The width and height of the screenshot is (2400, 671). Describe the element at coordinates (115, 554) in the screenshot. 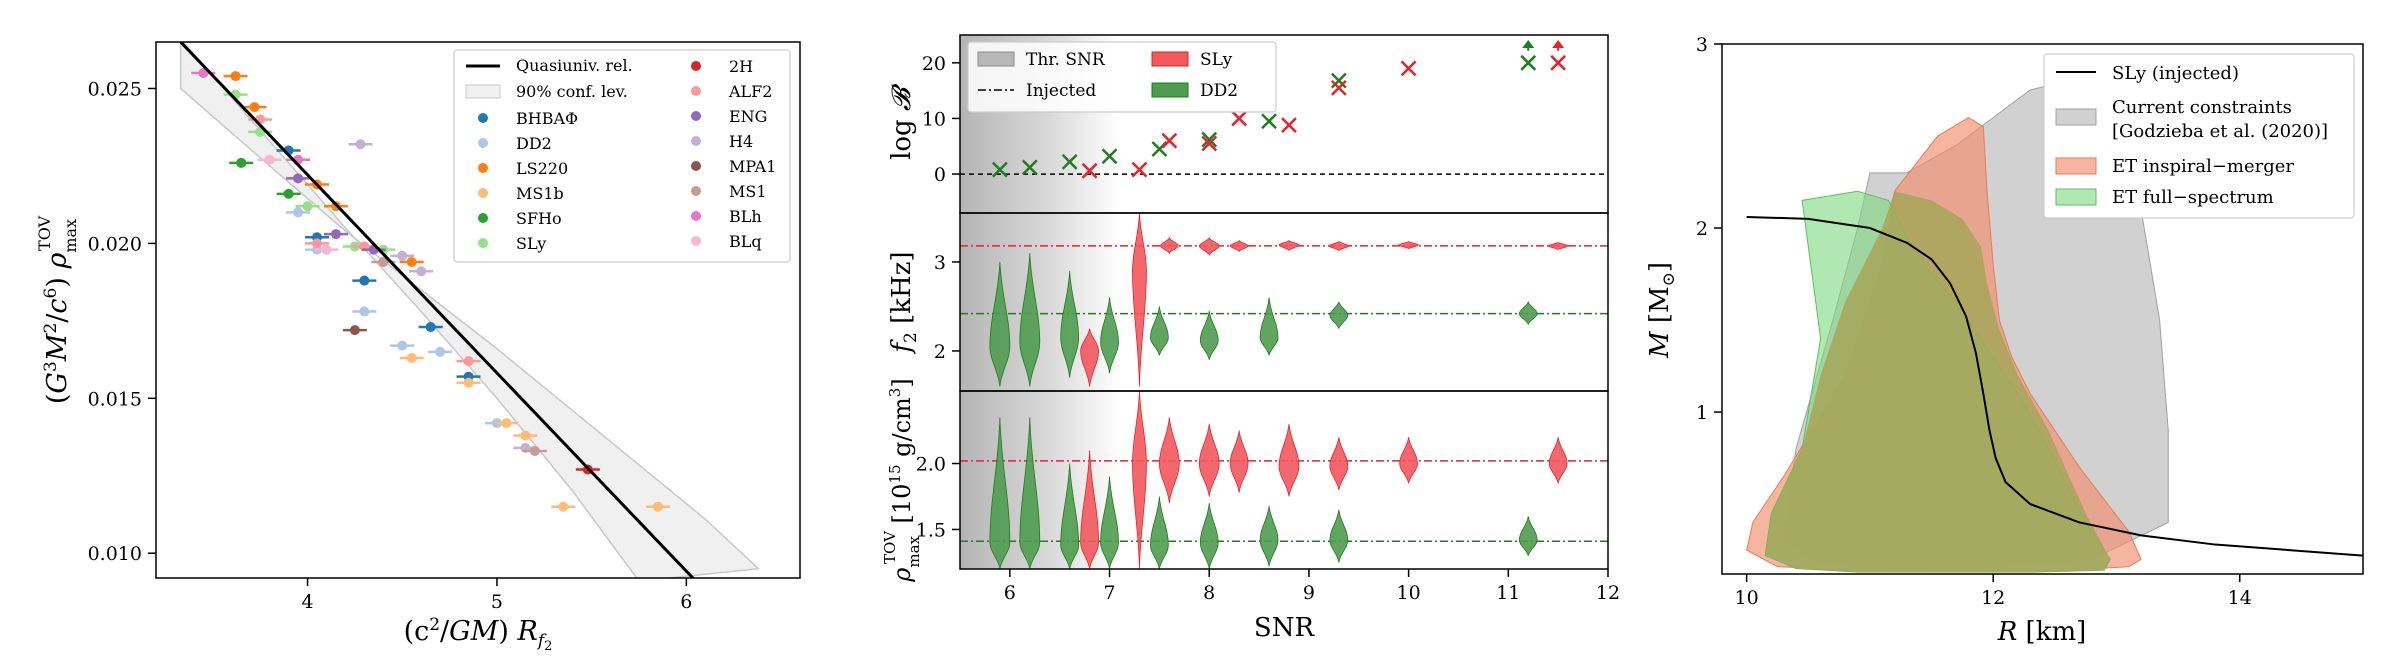

I see `y-axis-a-tick-label: 0.010` at that location.